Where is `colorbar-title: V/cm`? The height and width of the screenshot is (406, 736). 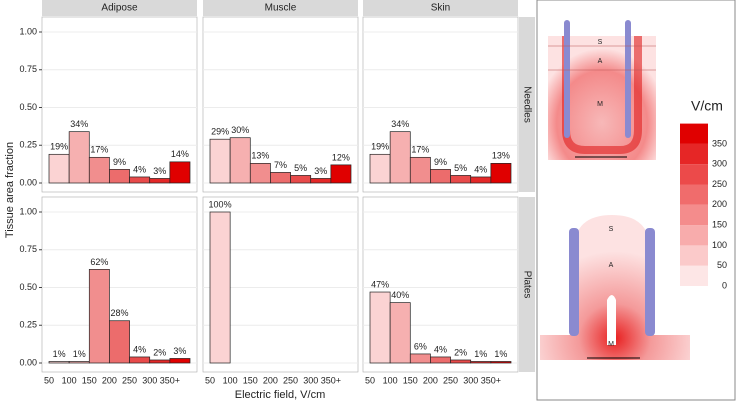 colorbar-title: V/cm is located at coordinates (707, 106).